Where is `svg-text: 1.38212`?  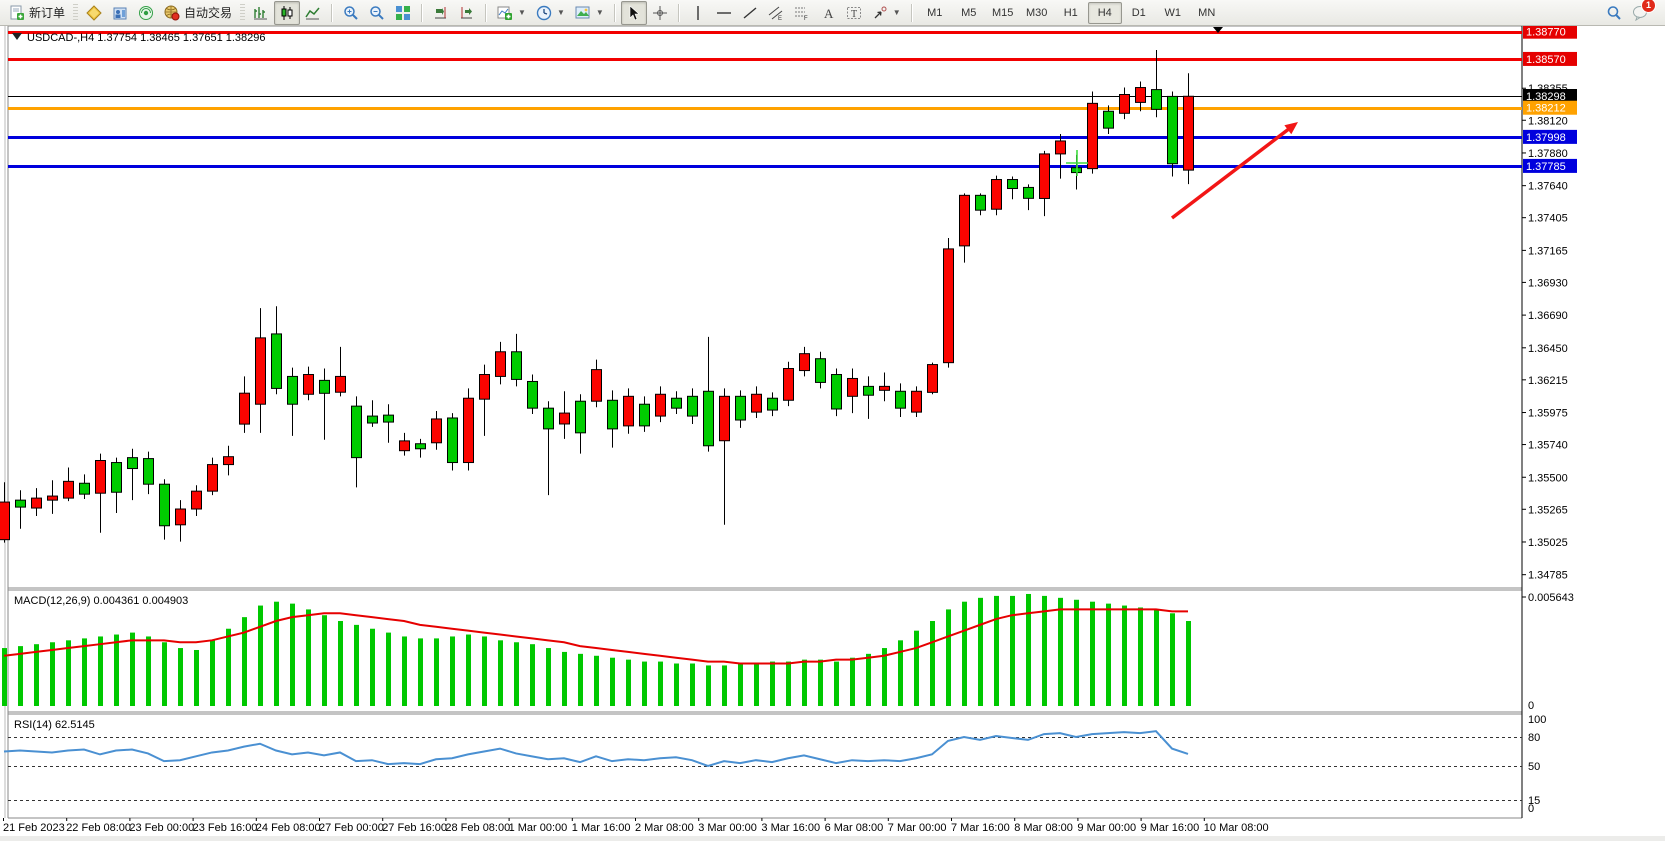 svg-text: 1.38212 is located at coordinates (1546, 109).